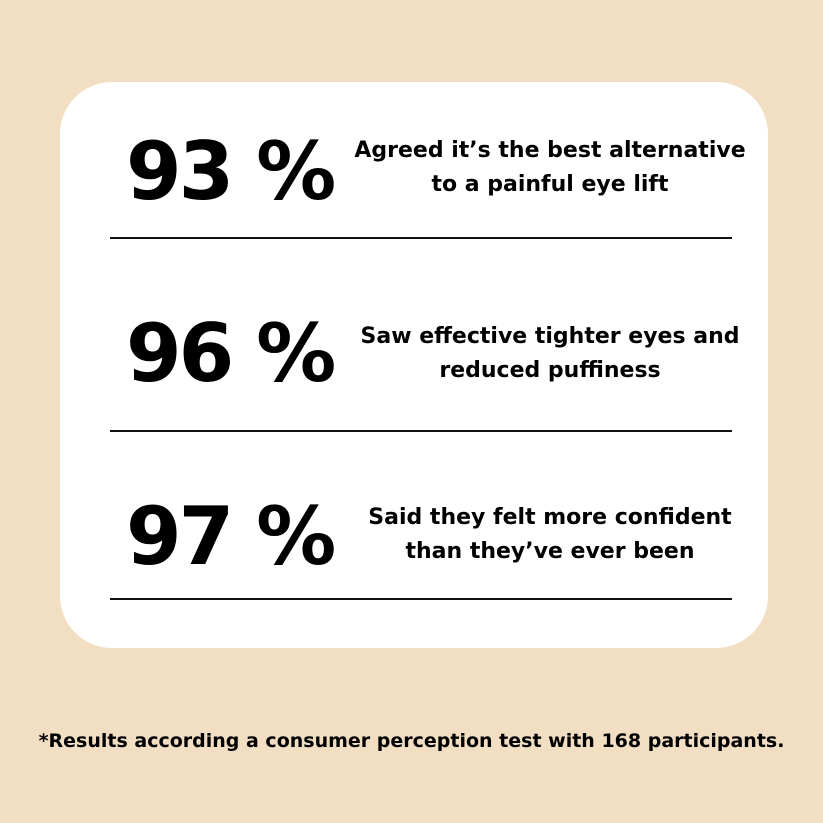 The image size is (823, 823). What do you see at coordinates (231, 536) in the screenshot?
I see `stat-value: 97 %` at bounding box center [231, 536].